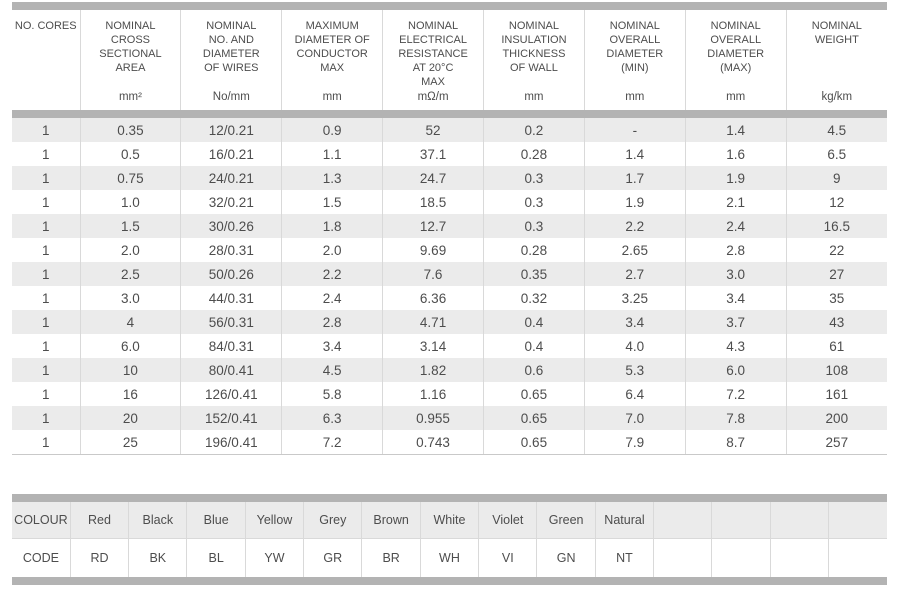  I want to click on spec-row: 1 6.0 84/0.31 3.4 3.14 0.4 4.0 4.3 61, so click(449, 346).